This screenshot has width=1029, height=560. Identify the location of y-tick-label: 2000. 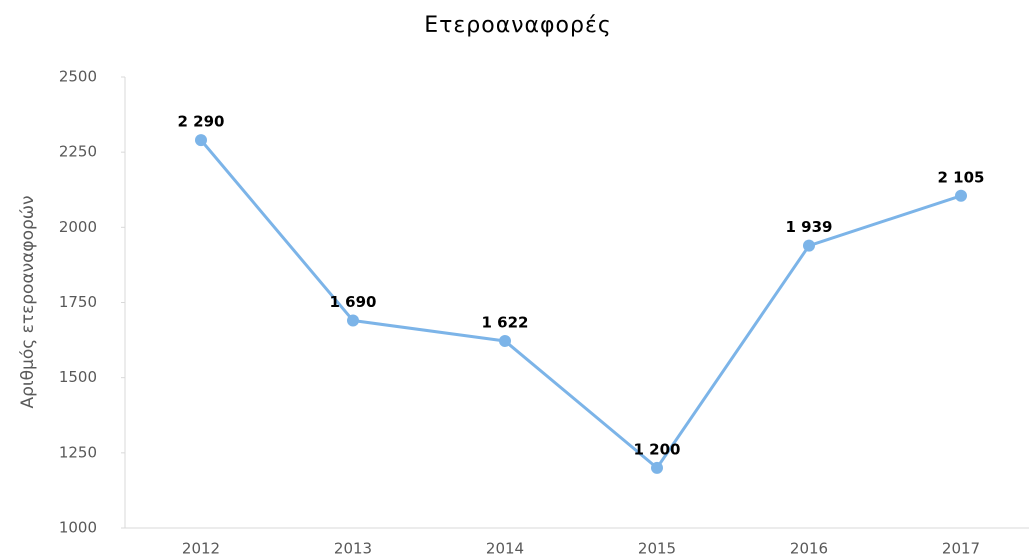
(78, 227).